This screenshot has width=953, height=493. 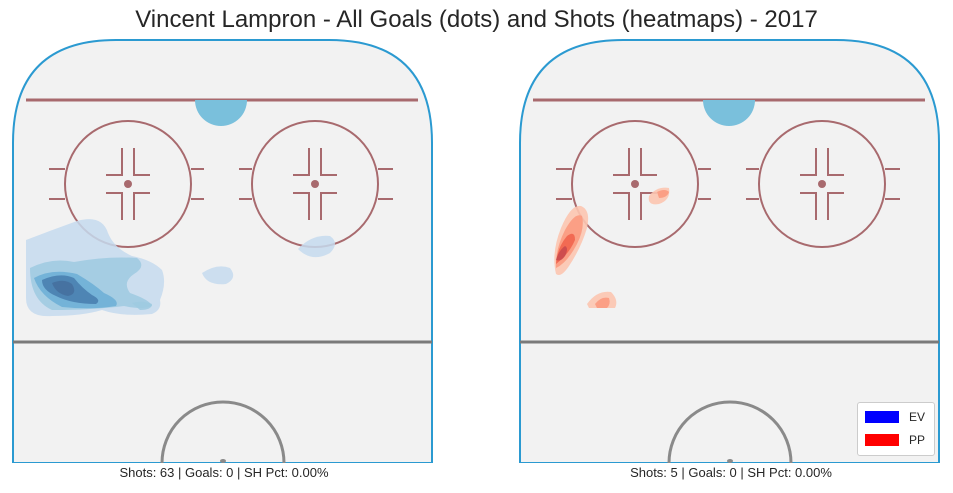 I want to click on heatmap-level-2-blob, so click(x=142, y=305).